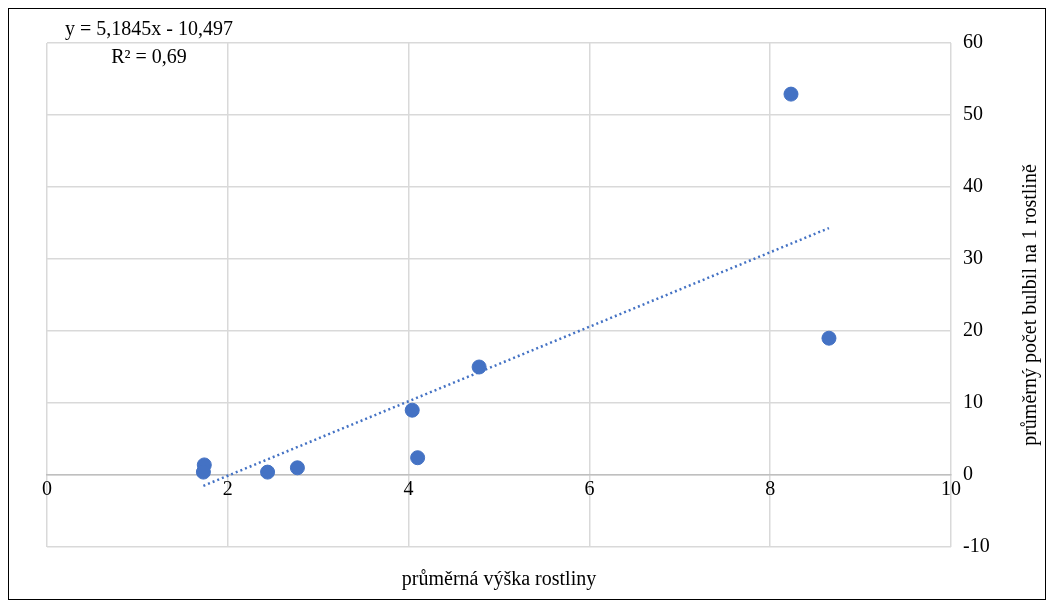  What do you see at coordinates (951, 488) in the screenshot?
I see `x-tick-label: 10` at bounding box center [951, 488].